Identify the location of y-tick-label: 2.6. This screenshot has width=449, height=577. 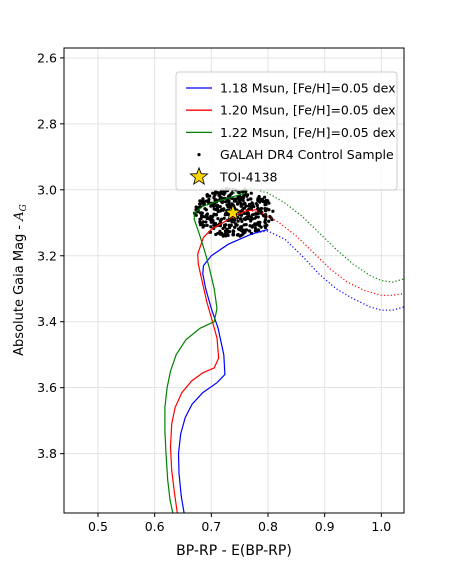
(47, 57).